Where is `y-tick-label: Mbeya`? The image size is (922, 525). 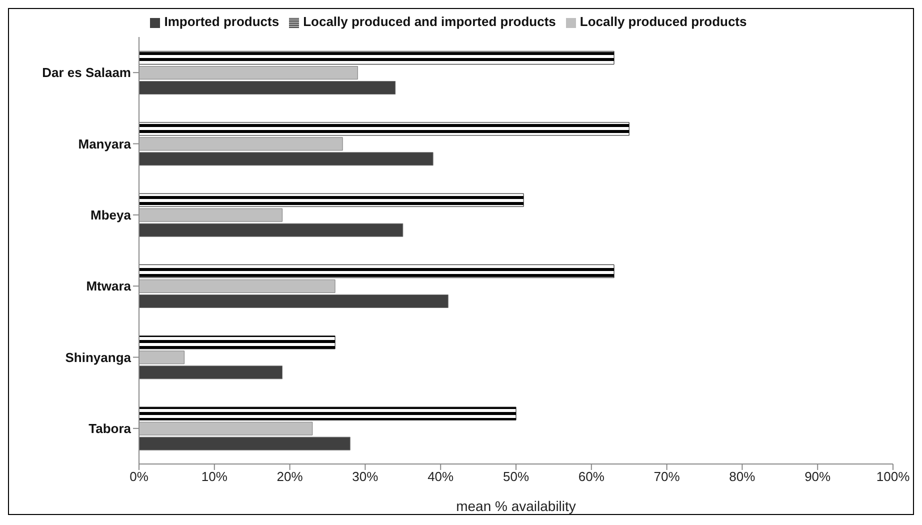
y-tick-label: Mbeya is located at coordinates (111, 215).